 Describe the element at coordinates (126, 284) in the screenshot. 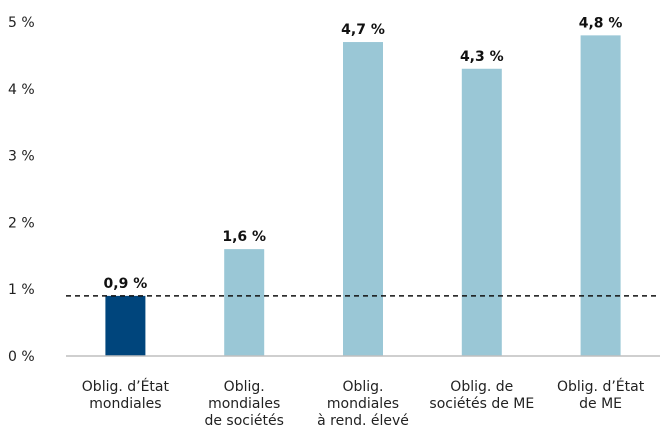

I see `data-label: 0,9 %` at that location.